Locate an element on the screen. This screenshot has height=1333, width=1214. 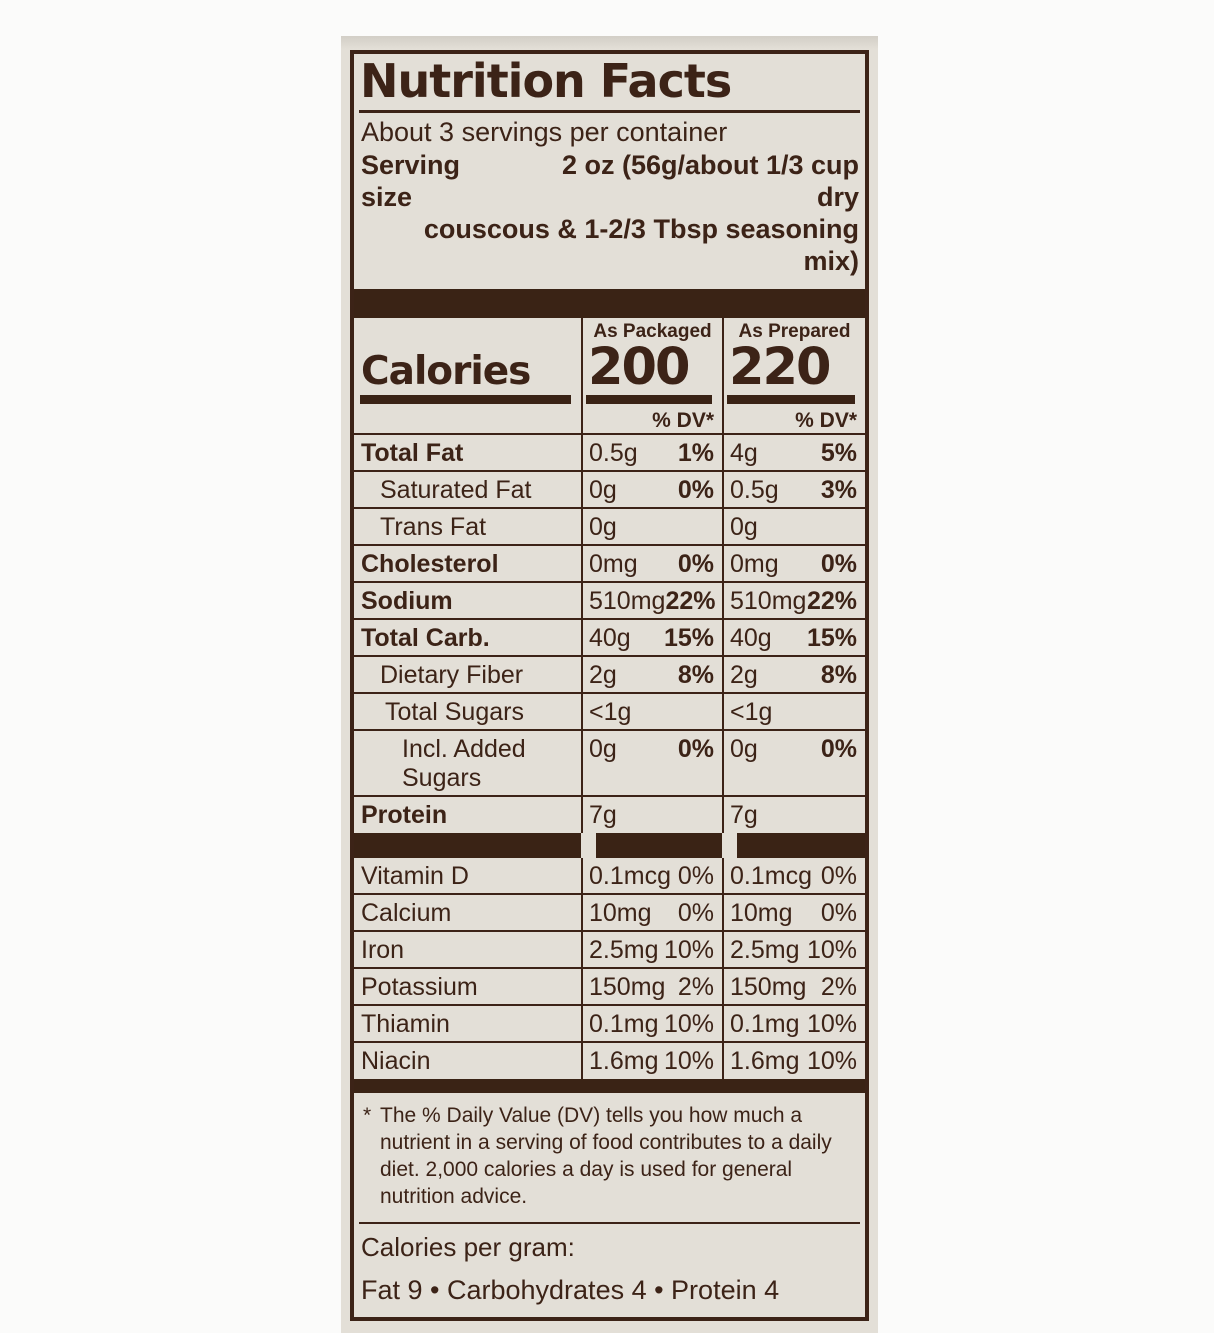
prepared-dv: 15% is located at coordinates (831, 638).